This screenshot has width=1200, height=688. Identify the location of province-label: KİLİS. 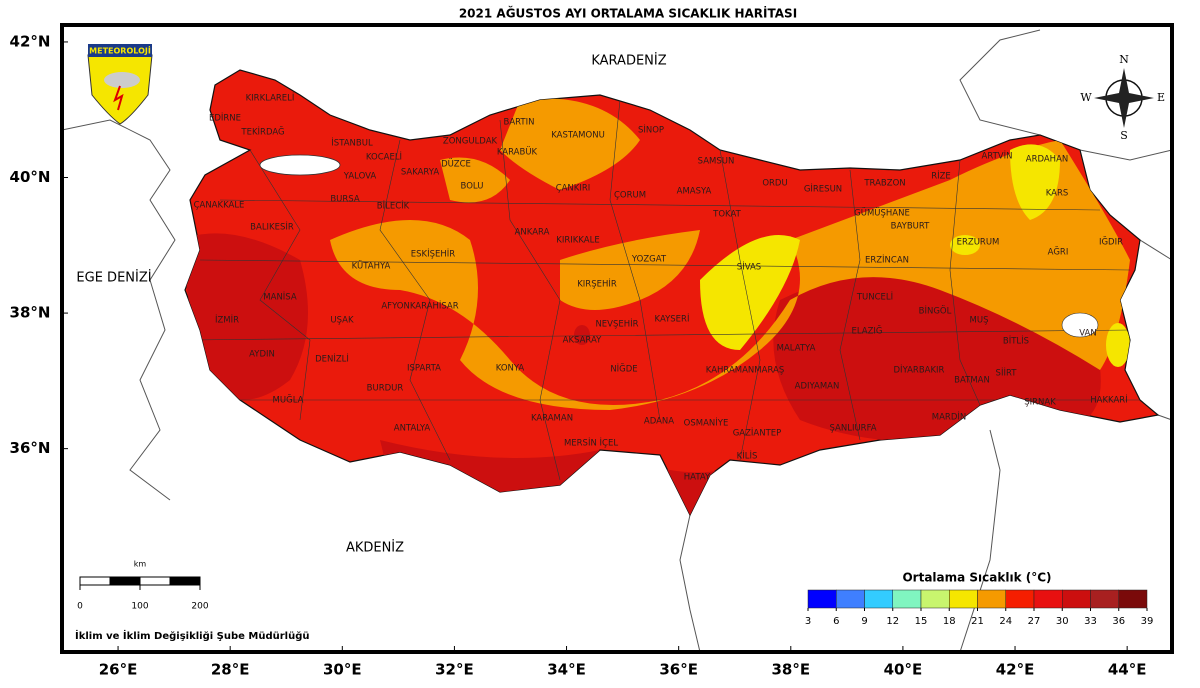
(747, 456).